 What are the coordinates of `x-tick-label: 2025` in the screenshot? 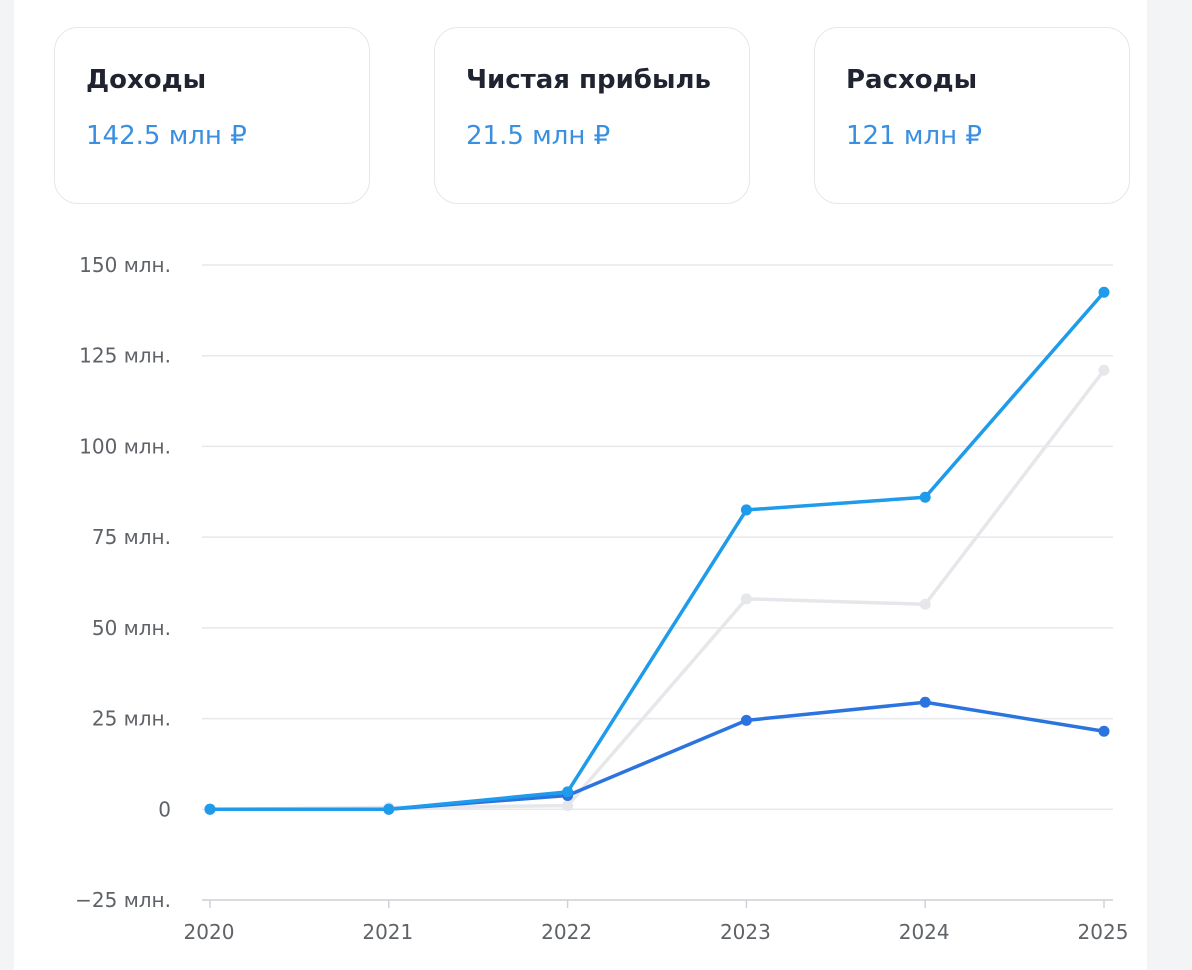 It's located at (1103, 932).